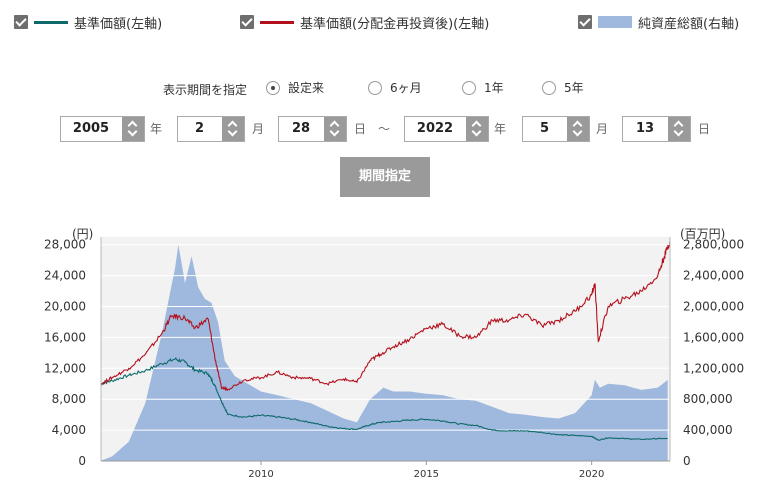 This screenshot has height=496, width=774. What do you see at coordinates (435, 128) in the screenshot?
I see `to-year-value: 2022` at bounding box center [435, 128].